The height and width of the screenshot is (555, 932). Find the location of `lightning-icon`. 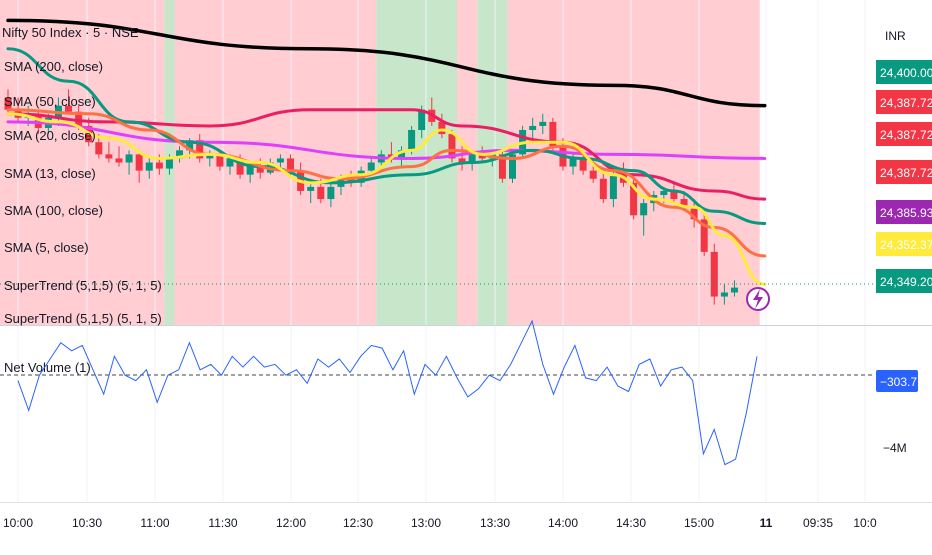

lightning-icon is located at coordinates (758, 299).